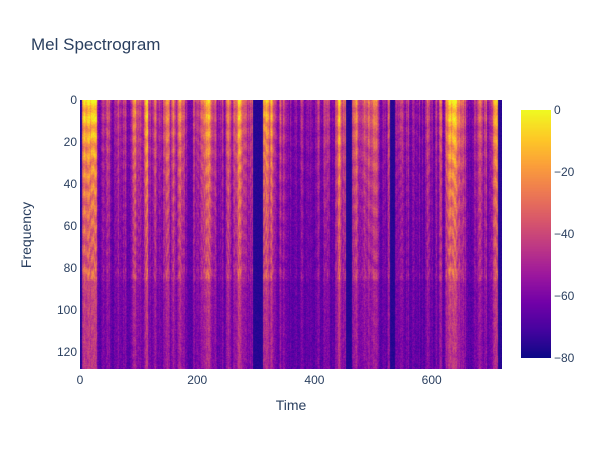  What do you see at coordinates (95, 44) in the screenshot?
I see `chart-title: Mel Spectrogram` at bounding box center [95, 44].